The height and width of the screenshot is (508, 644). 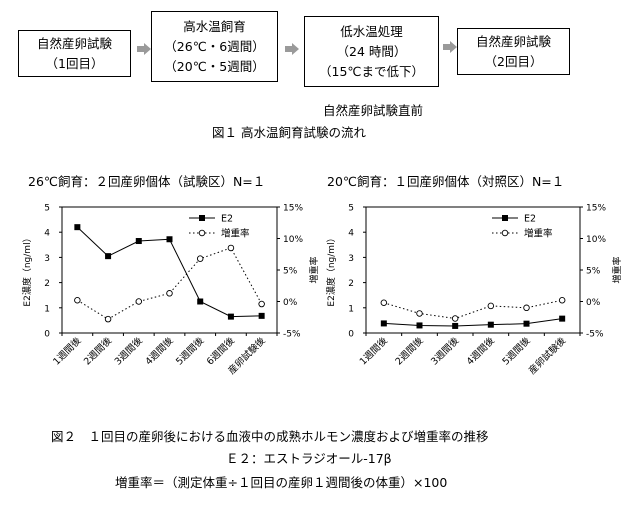 I want to click on chart2-title: 20℃飼育：１回産卵個体（対照区）N=１, so click(x=446, y=181).